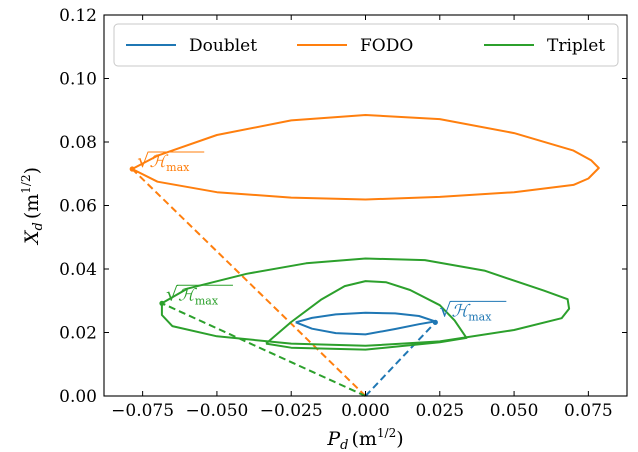 The height and width of the screenshot is (452, 638). What do you see at coordinates (162, 303) in the screenshot?
I see `triplet-peak-marker` at bounding box center [162, 303].